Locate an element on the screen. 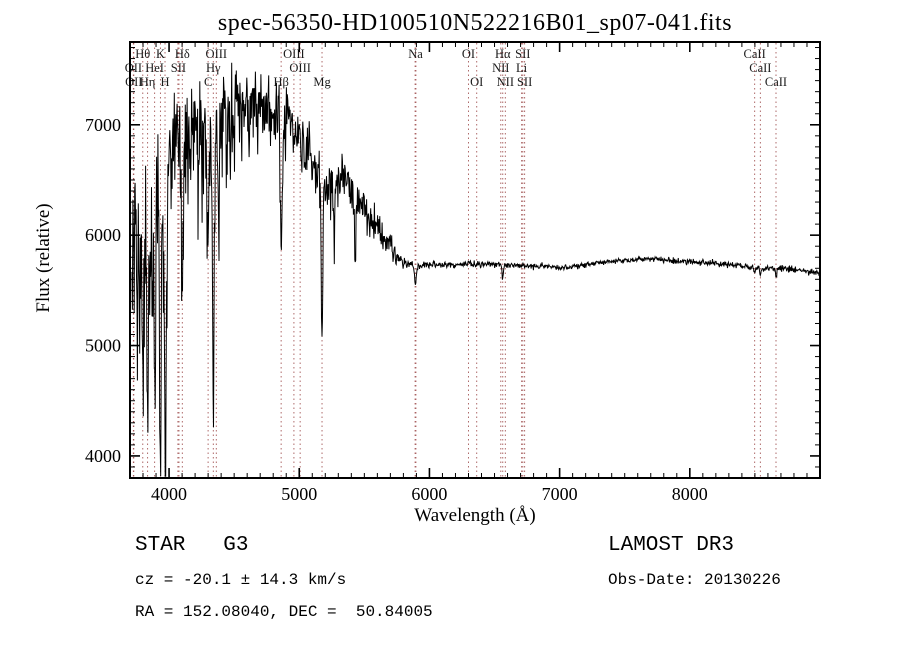 The image size is (900, 649). y-tick-label: 7000 is located at coordinates (103, 125).